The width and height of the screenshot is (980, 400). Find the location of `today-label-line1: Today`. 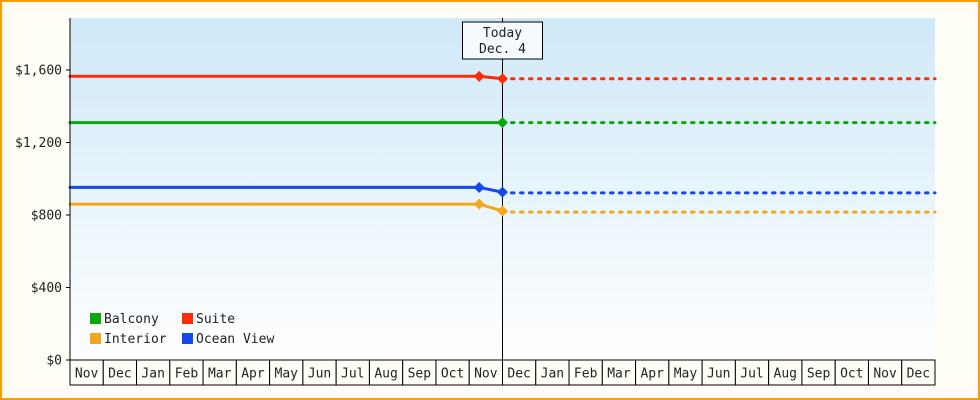

today-label-line1: Today is located at coordinates (502, 33).